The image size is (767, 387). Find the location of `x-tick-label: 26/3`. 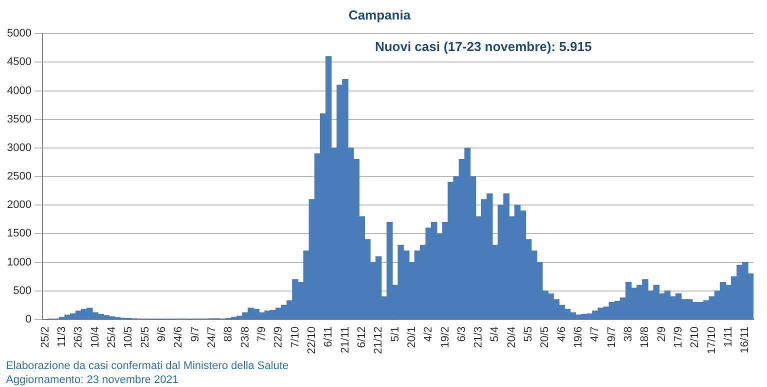

x-tick-label: 26/3 is located at coordinates (78, 337).